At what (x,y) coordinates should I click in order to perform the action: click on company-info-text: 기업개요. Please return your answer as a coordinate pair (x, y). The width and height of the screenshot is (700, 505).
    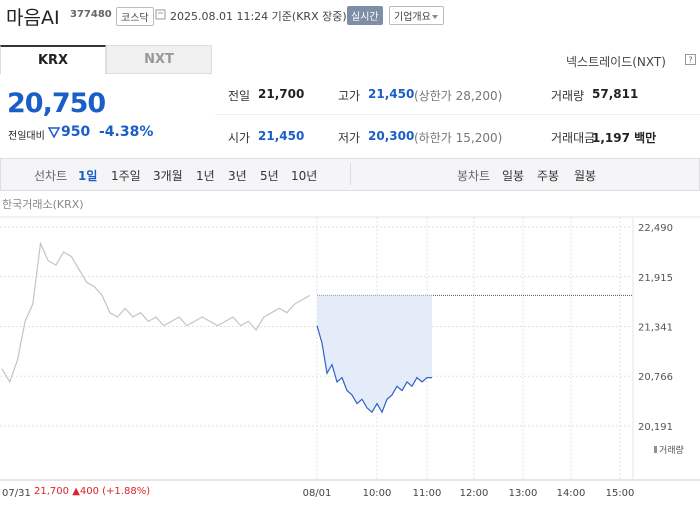
    Looking at the image, I should click on (412, 17).